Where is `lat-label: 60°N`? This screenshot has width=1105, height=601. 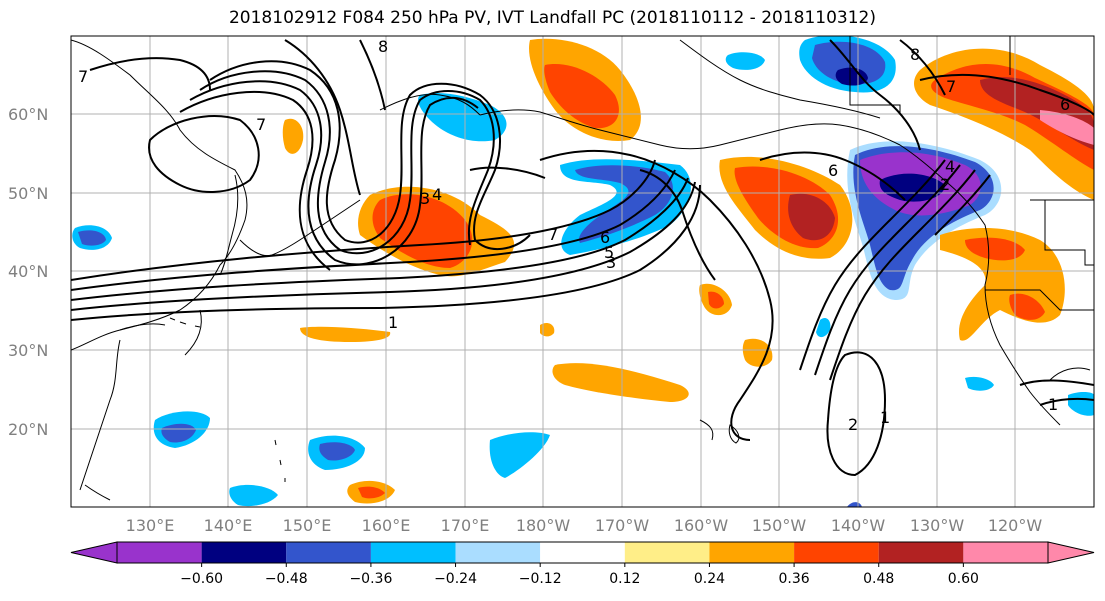
lat-label: 60°N is located at coordinates (28, 114).